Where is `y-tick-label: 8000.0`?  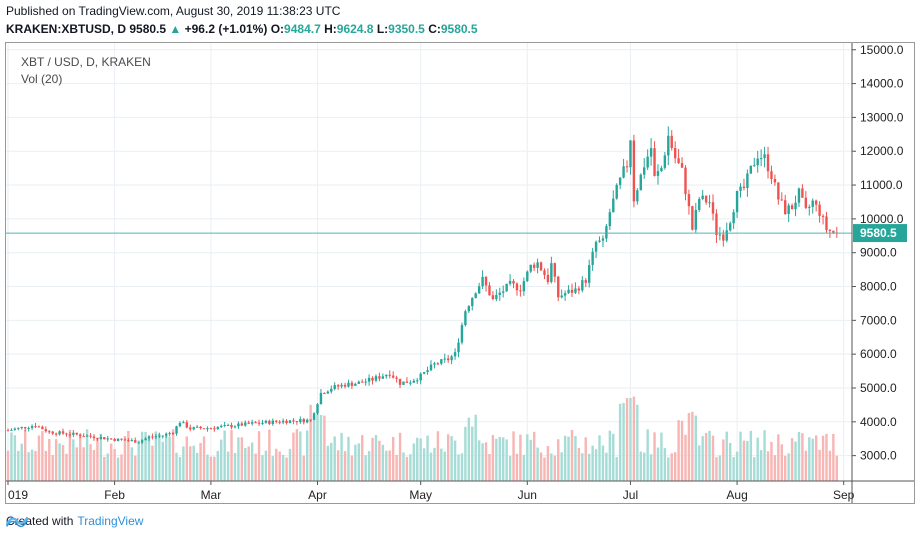 y-tick-label: 8000.0 is located at coordinates (878, 287).